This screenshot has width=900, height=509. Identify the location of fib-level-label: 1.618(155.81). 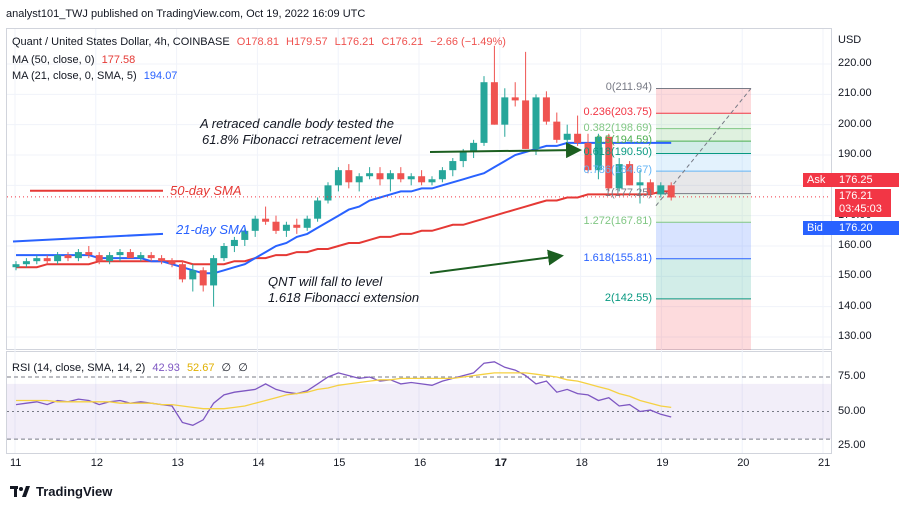
(618, 257).